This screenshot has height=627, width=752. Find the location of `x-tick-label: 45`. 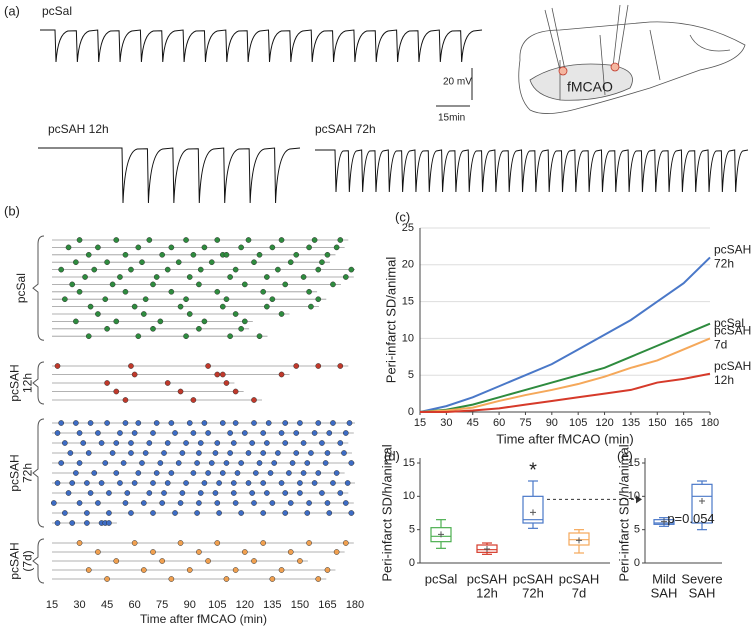

x-tick-label: 45 is located at coordinates (473, 423).